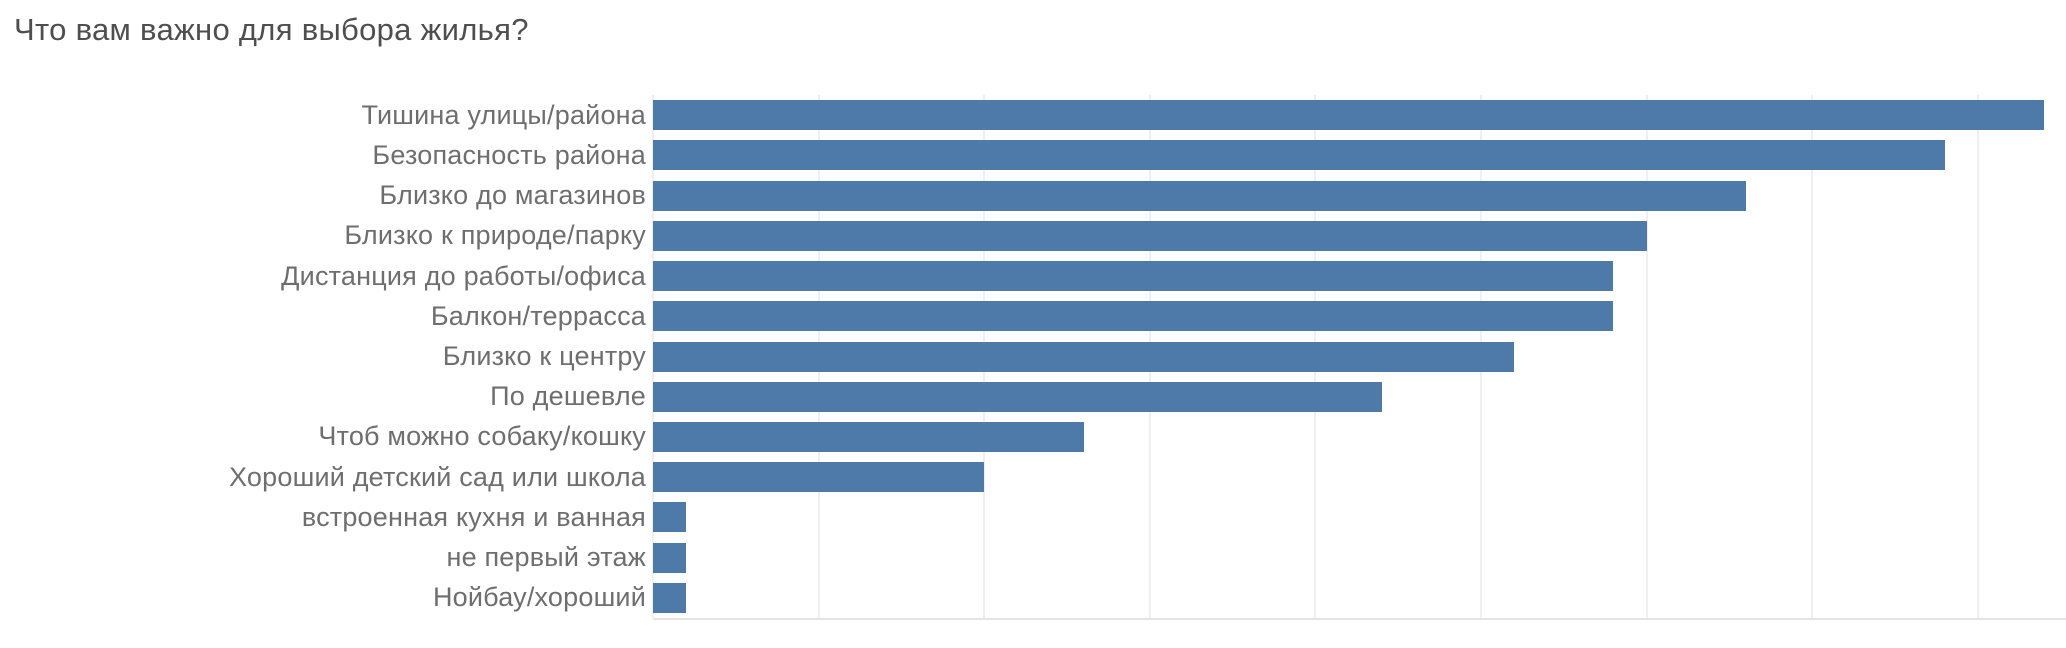  I want to click on category-label: не первый этаж, so click(546, 557).